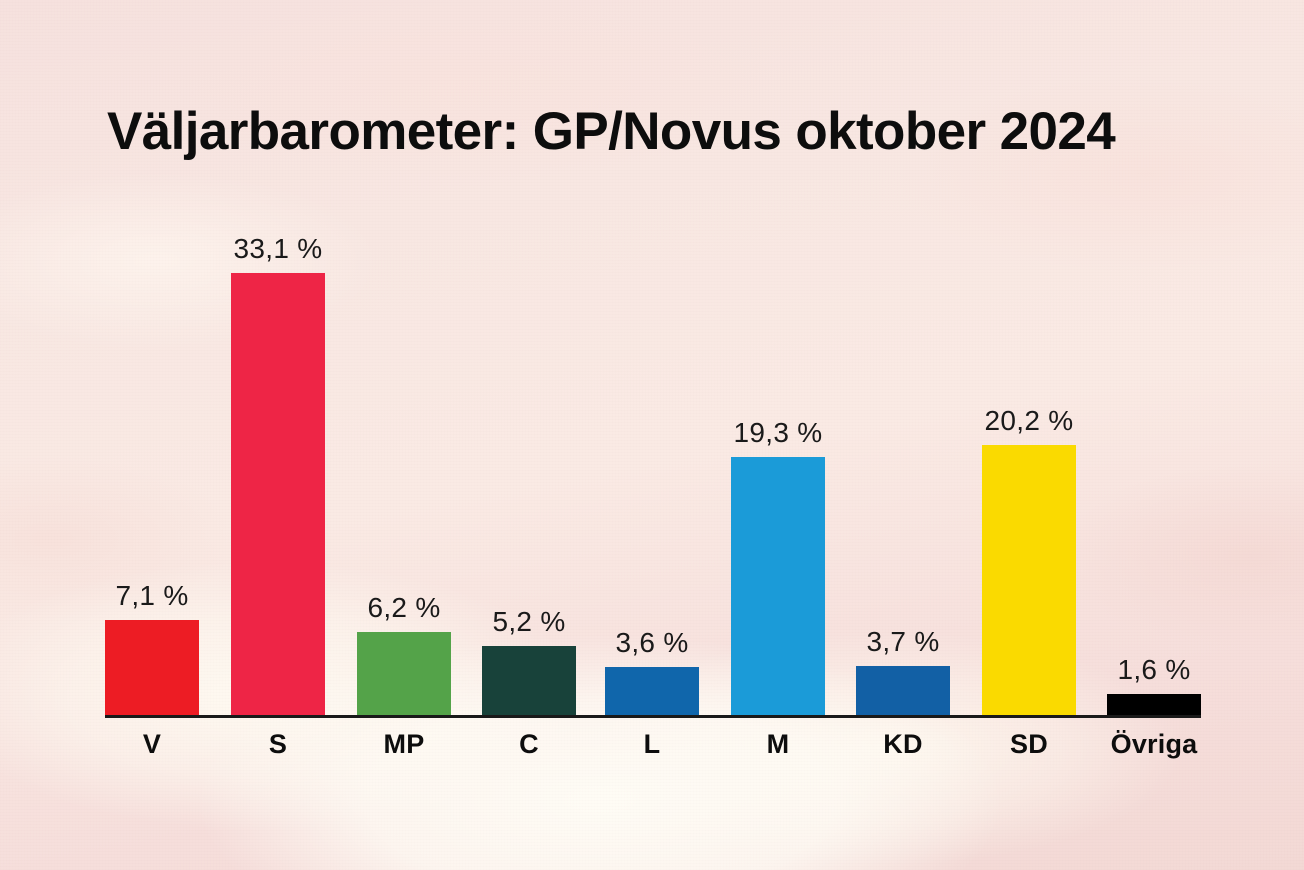  I want to click on bar-value-label: 20,2 %, so click(1029, 420).